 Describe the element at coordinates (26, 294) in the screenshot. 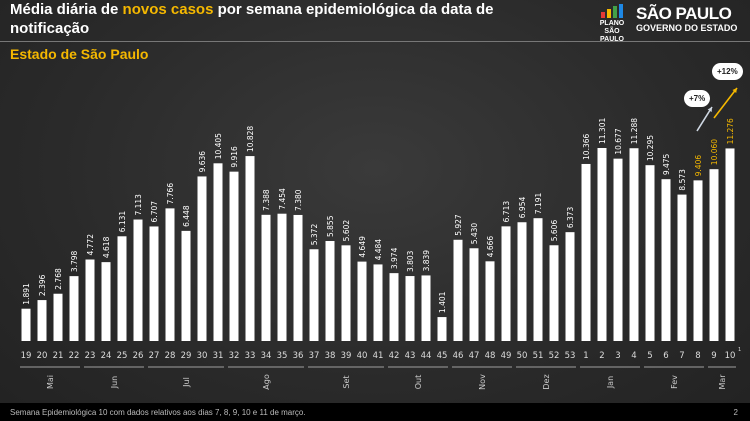

I see `data-label: 1.891` at that location.